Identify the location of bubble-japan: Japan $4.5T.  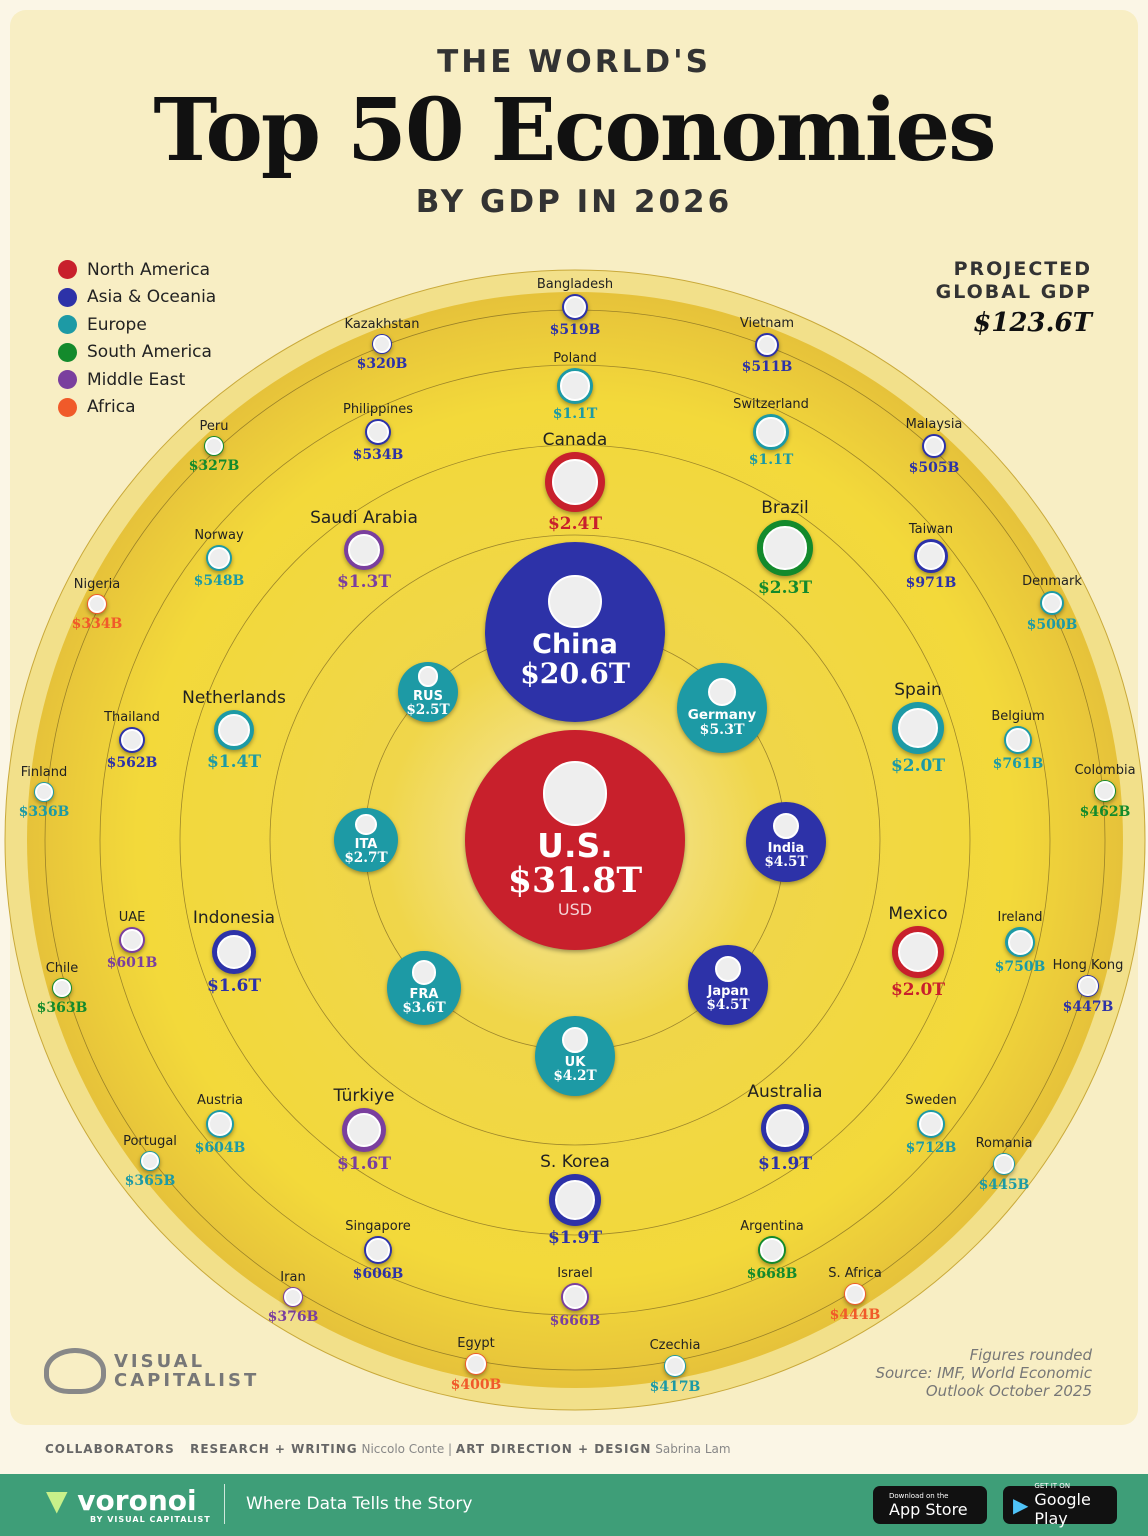
(728, 985).